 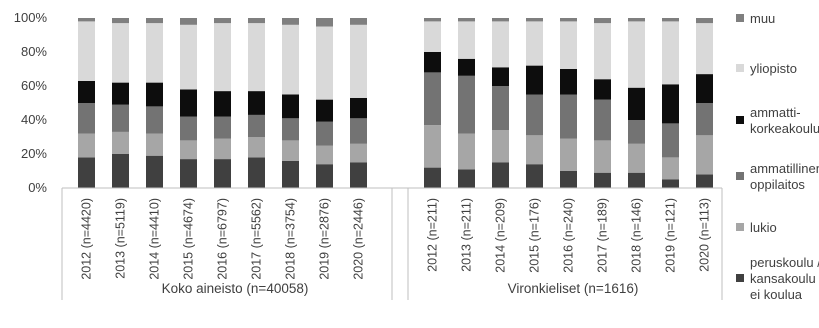 What do you see at coordinates (775, 112) in the screenshot?
I see `legend-label: ammatti-` at bounding box center [775, 112].